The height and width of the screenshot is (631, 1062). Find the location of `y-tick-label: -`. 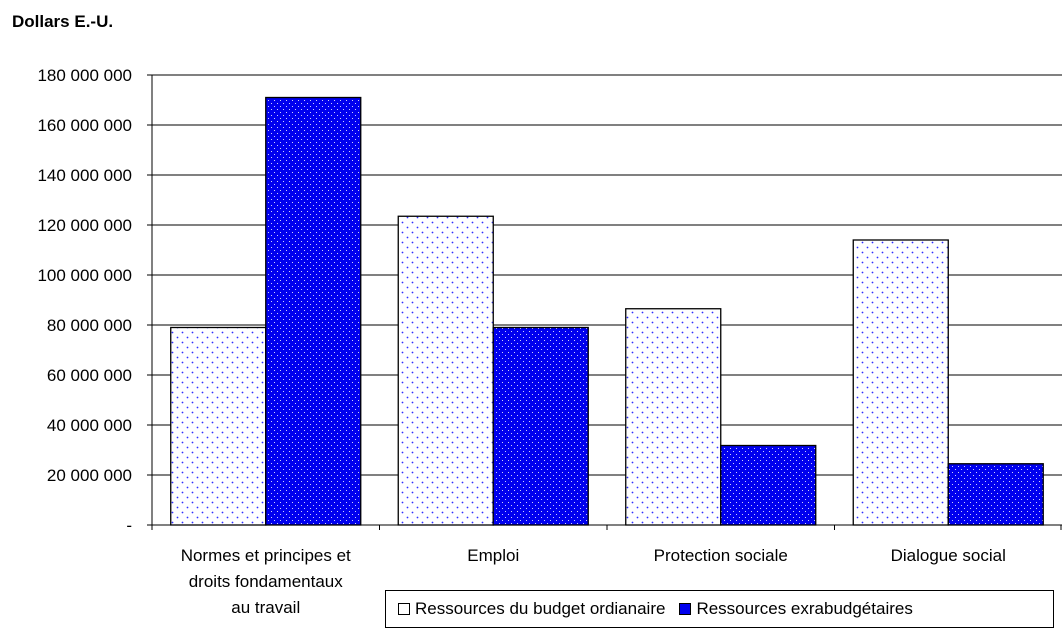

y-tick-label: - is located at coordinates (129, 525).